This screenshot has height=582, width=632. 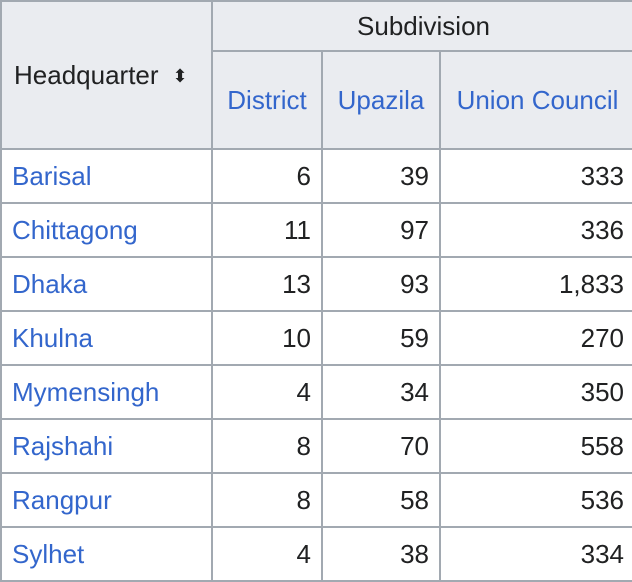 I want to click on headquarter-header-label: Headquarter, so click(x=86, y=74).